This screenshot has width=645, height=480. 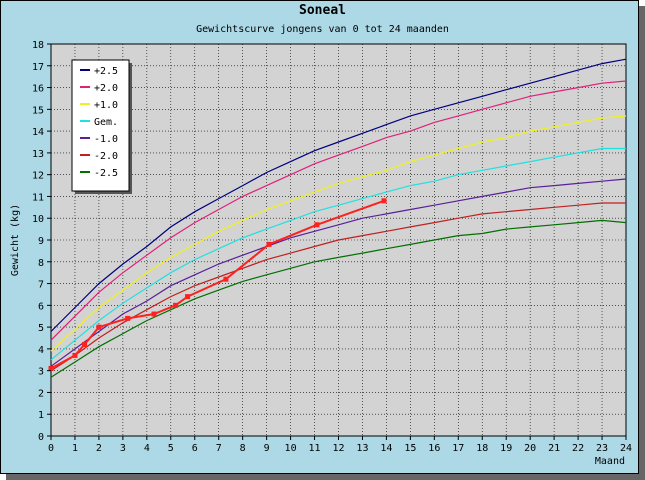 I want to click on y-tick-label: 9, so click(x=41, y=241).